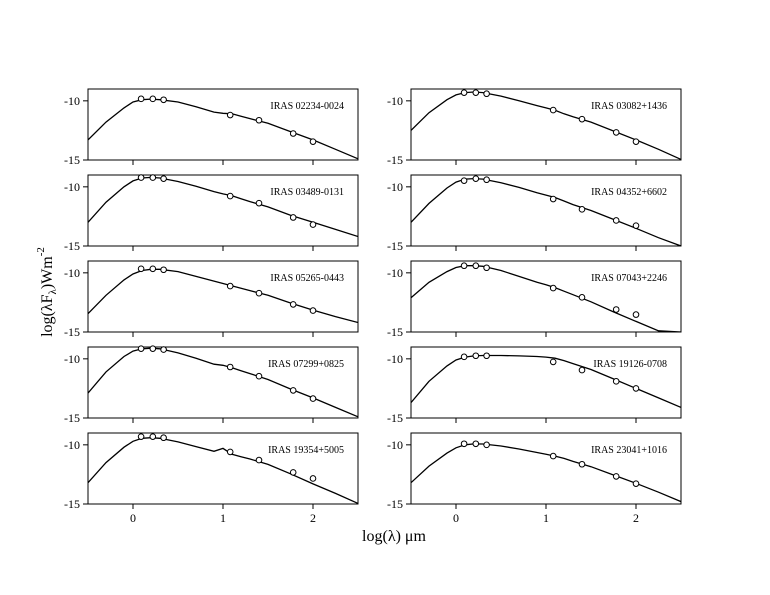  Describe the element at coordinates (53, 291) in the screenshot. I see `y-label-sub: λ` at that location.